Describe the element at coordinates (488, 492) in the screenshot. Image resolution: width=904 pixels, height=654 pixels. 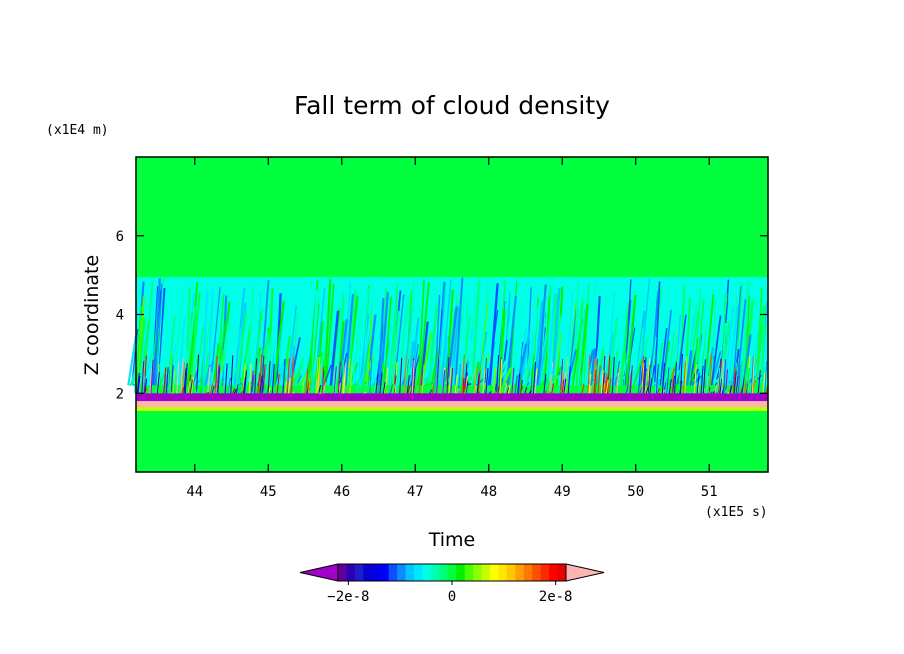
I see `x-tick-label: 48` at that location.